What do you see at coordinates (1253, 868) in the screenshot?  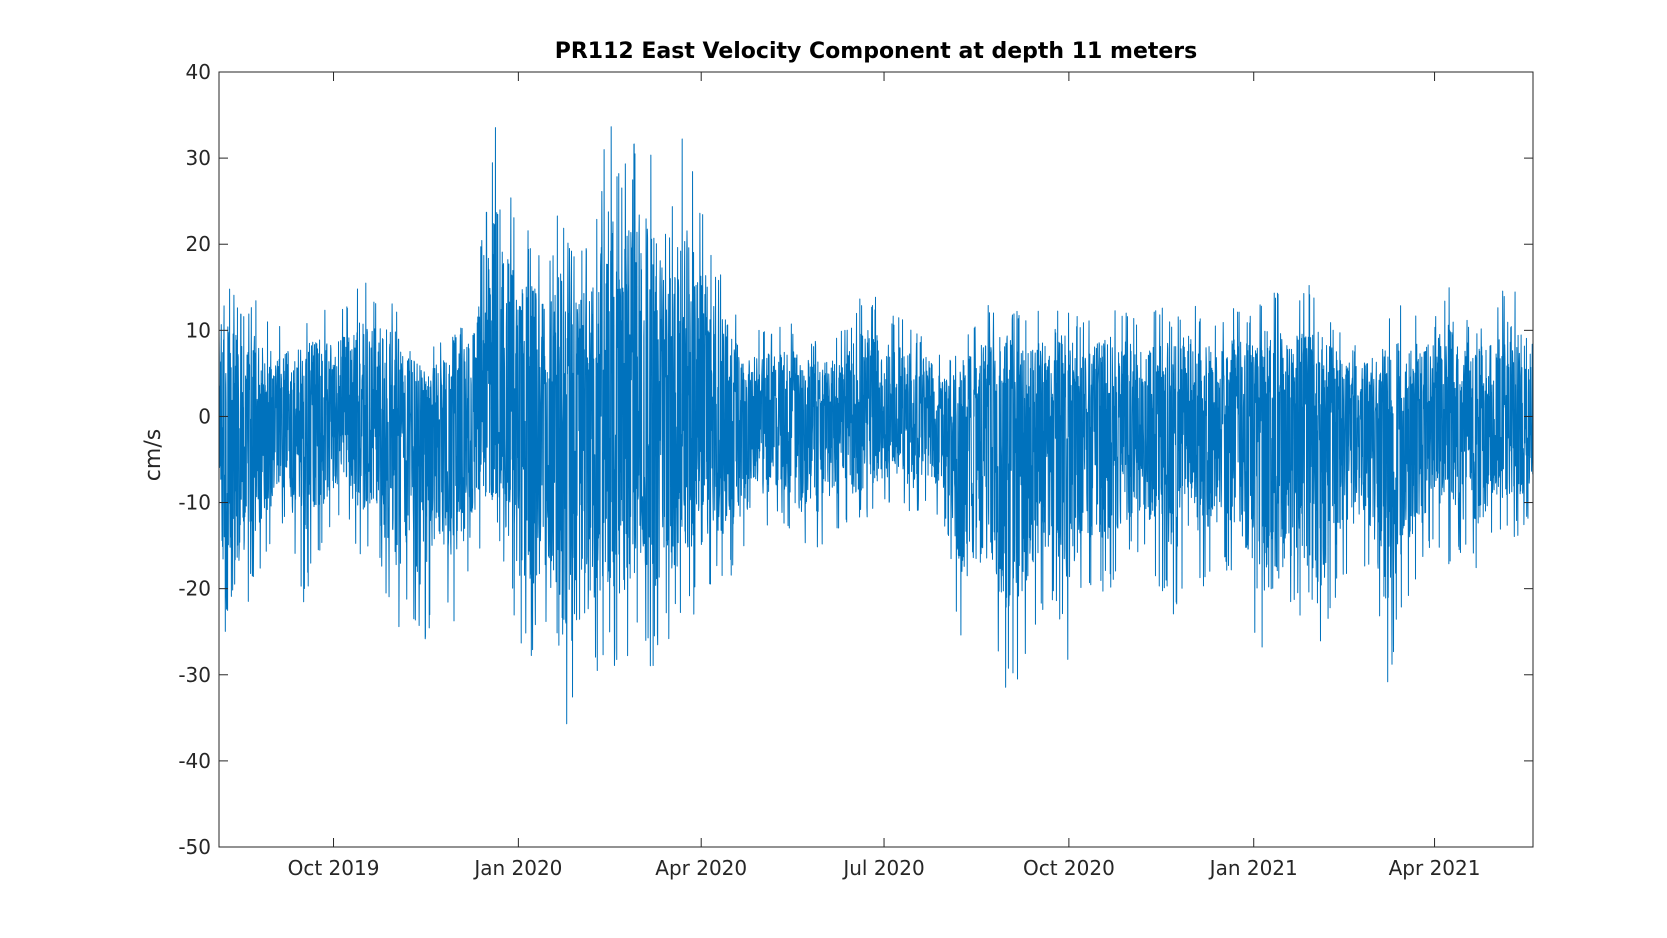 I see `x-tick-label: Jan 2021` at bounding box center [1253, 868].